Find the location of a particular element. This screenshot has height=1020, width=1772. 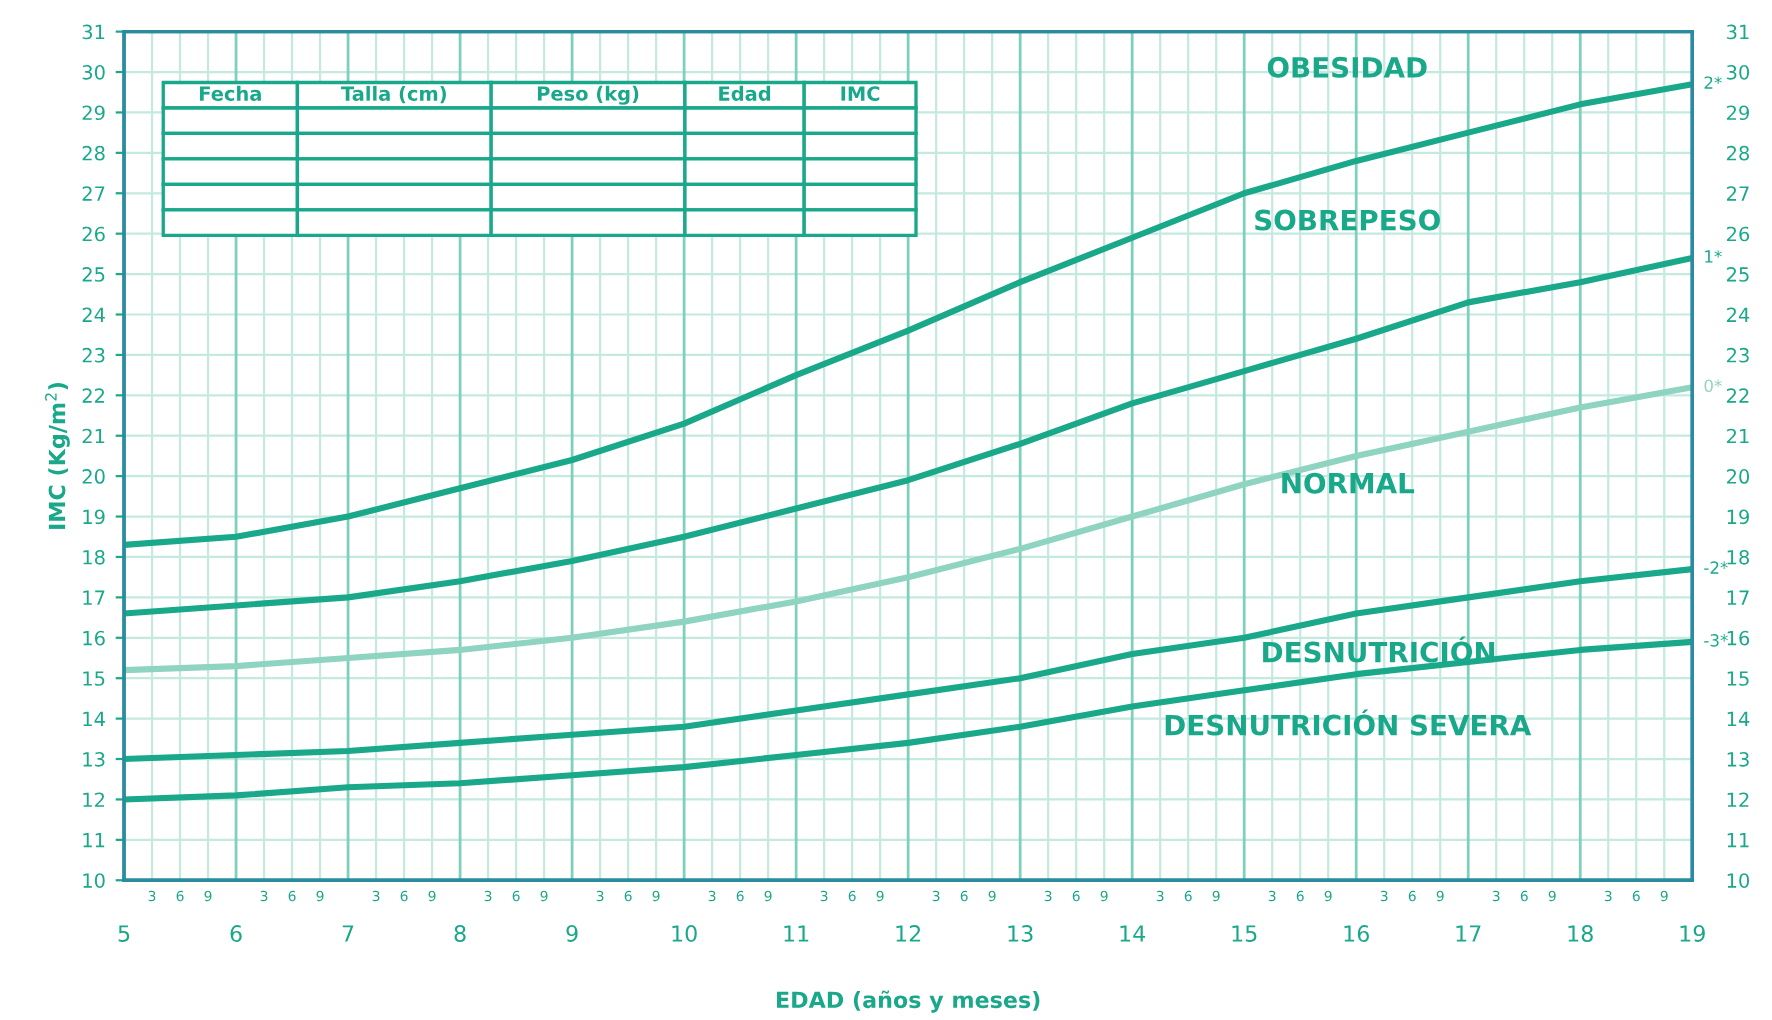

x-tick-label: 9 is located at coordinates (572, 933).